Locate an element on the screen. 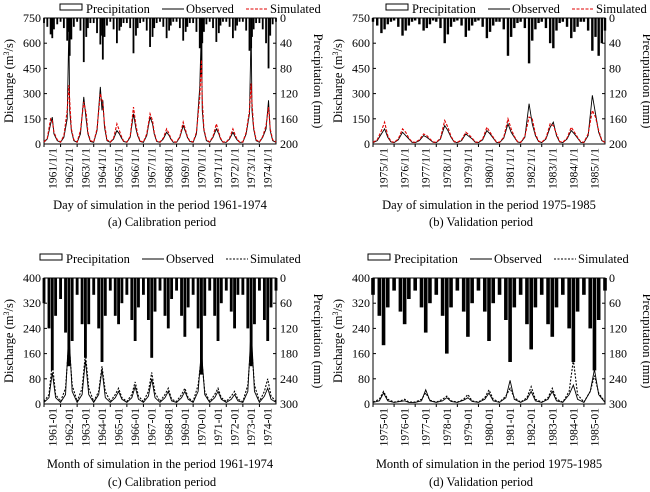 This screenshot has height=492, width=650. legend-label-precipitation: Precipitation is located at coordinates (426, 259).